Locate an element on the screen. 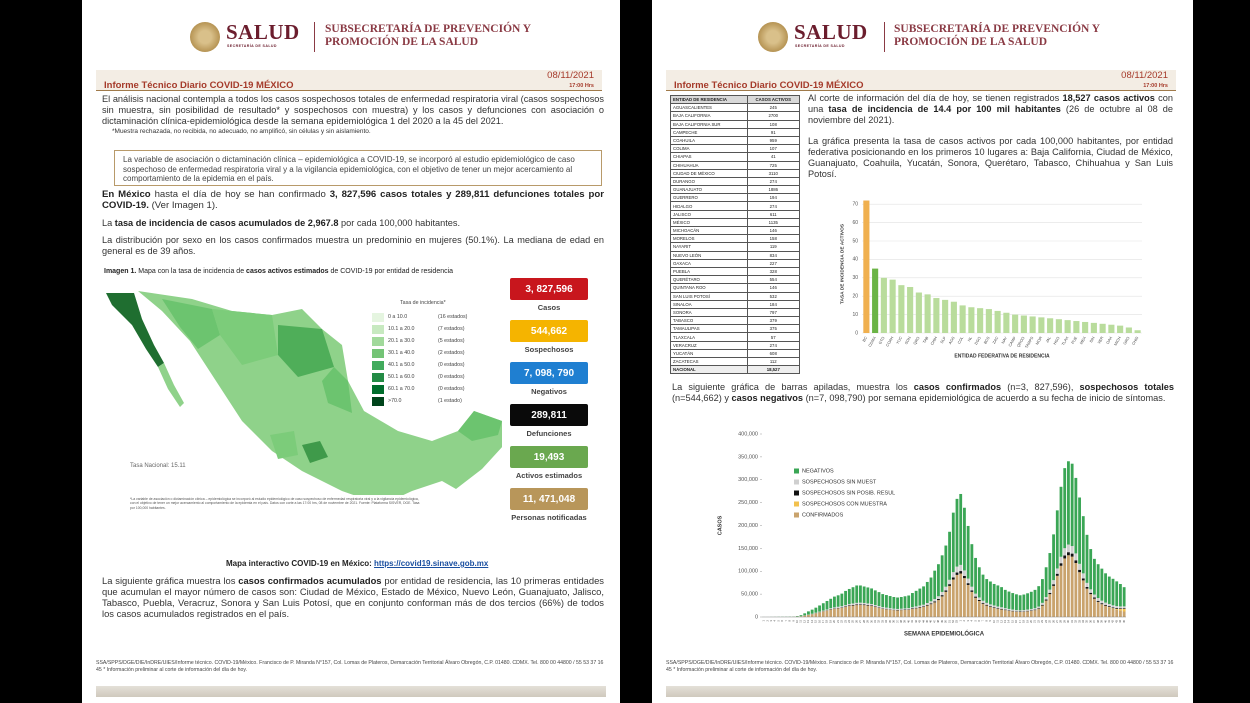  x-tick-label: 13 is located at coordinates (1005, 620).